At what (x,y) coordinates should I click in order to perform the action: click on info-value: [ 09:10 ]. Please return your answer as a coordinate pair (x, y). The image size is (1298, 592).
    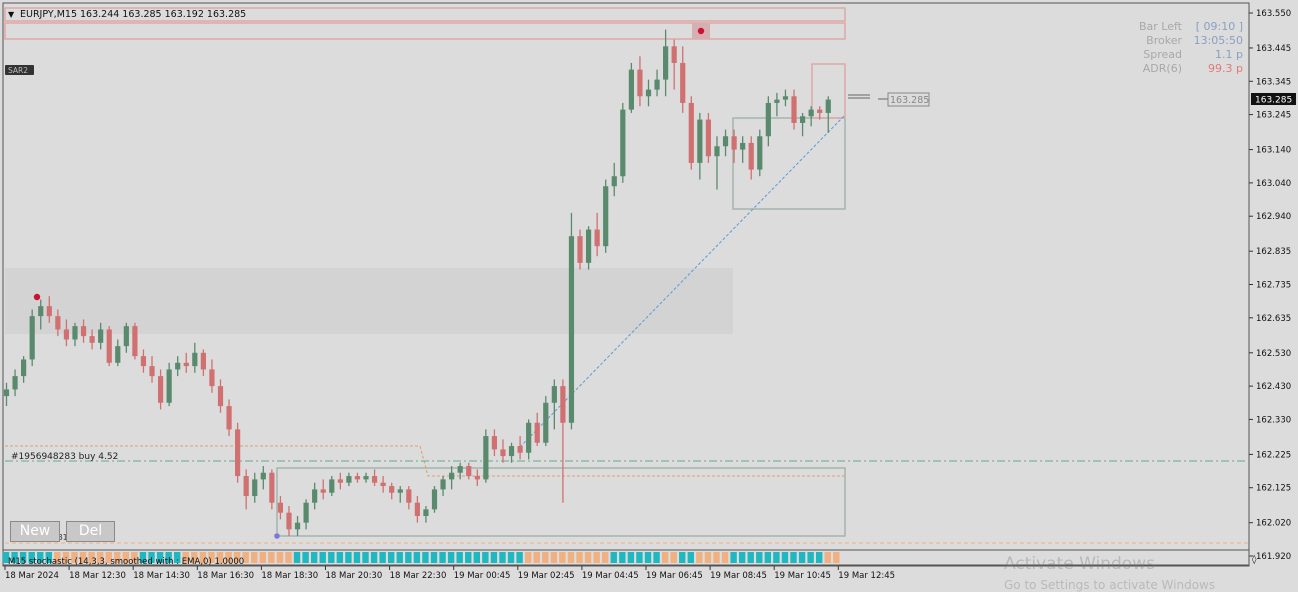
    Looking at the image, I should click on (1219, 26).